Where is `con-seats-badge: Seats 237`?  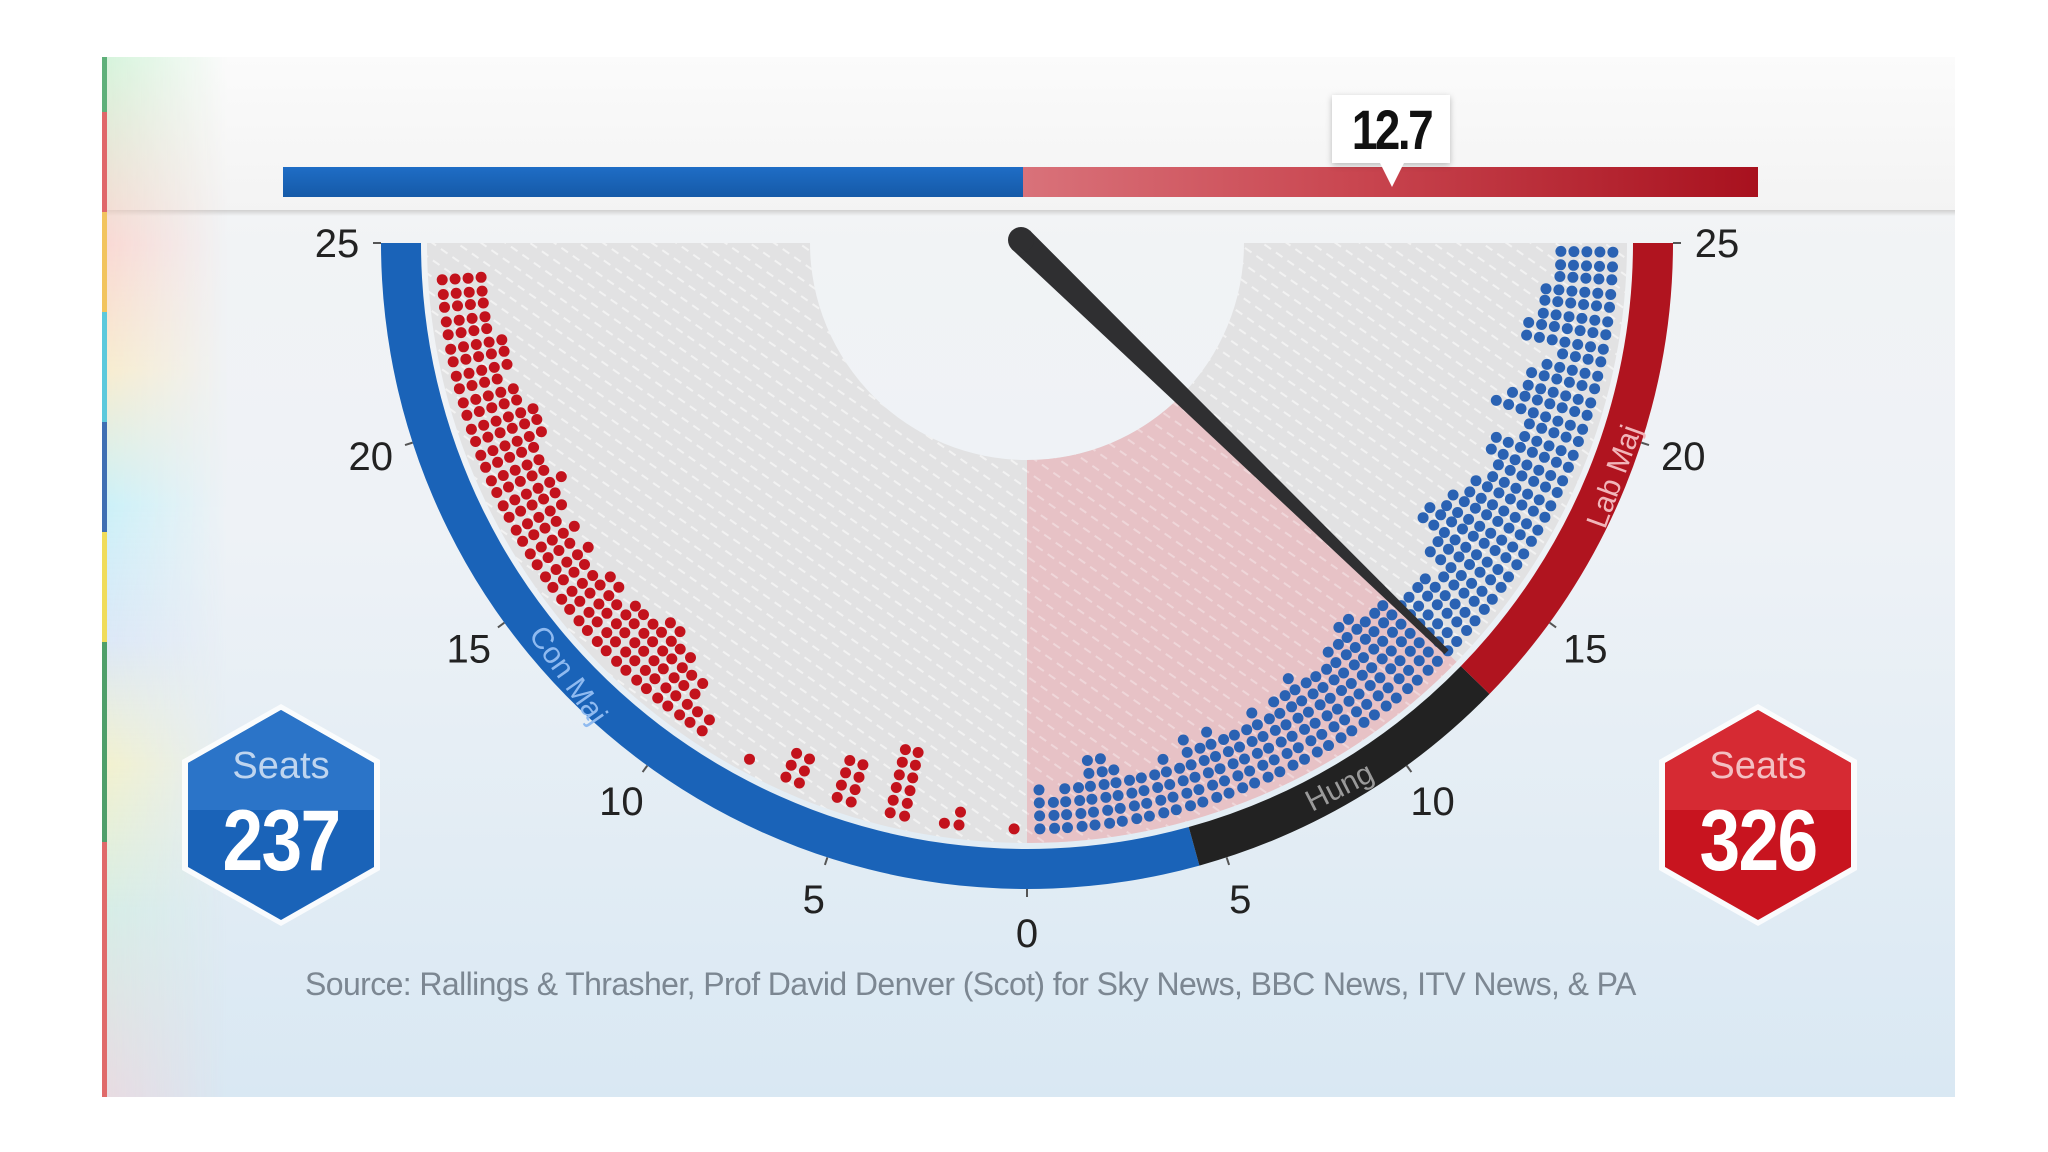
con-seats-badge: Seats 237 is located at coordinates (281, 815).